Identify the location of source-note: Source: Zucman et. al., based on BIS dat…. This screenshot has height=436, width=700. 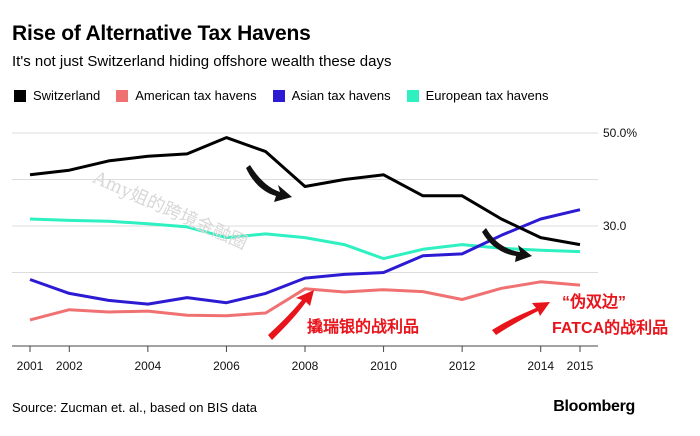
(134, 407).